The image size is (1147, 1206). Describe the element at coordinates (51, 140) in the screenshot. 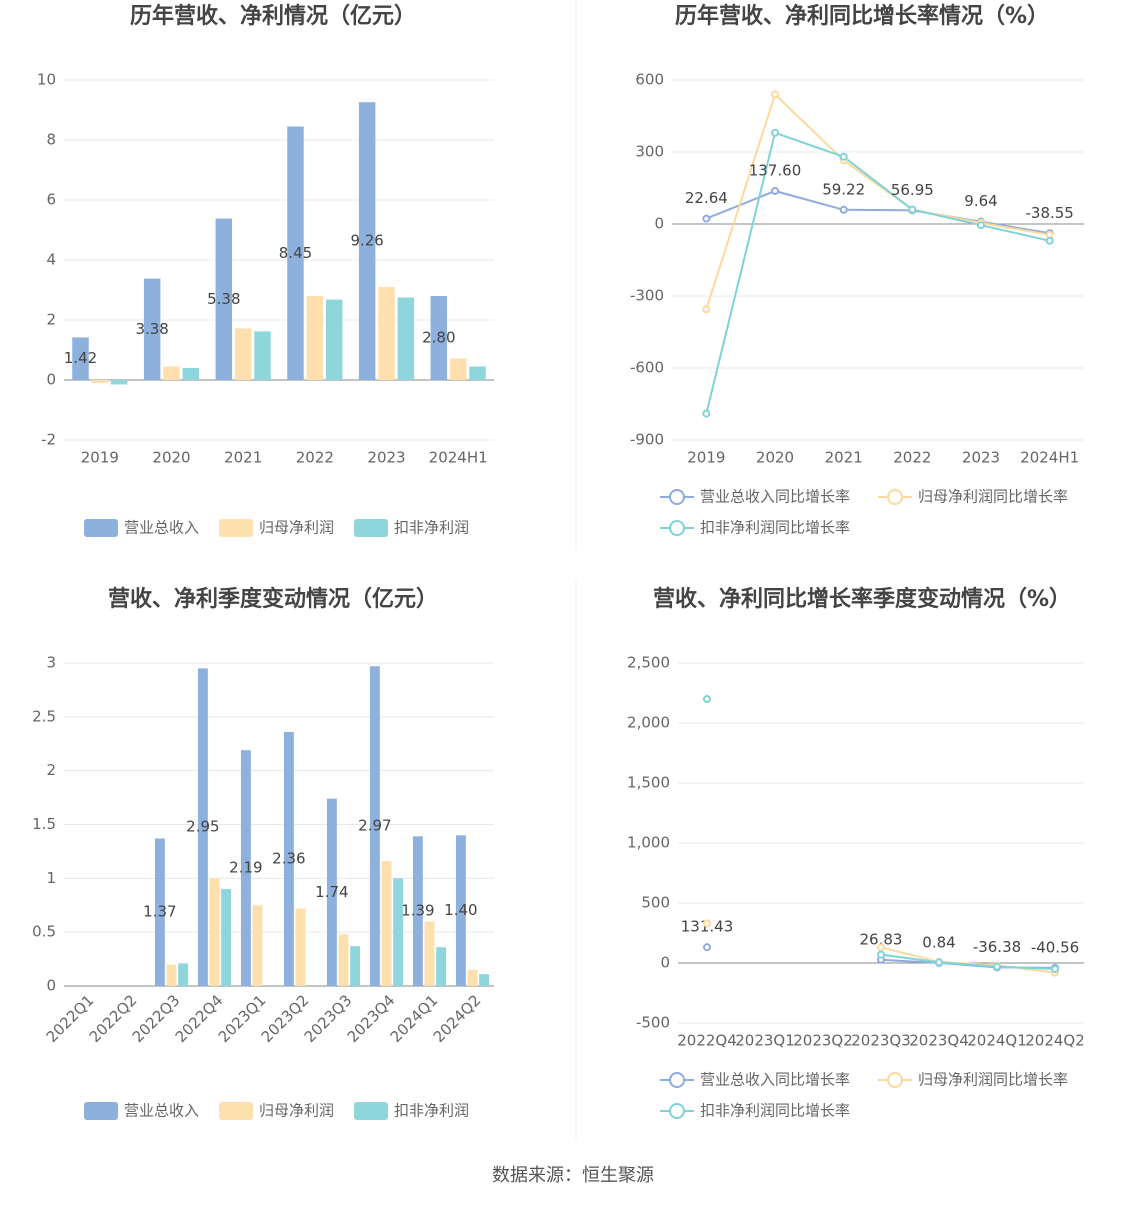

I see `y-tick-label: 8` at that location.